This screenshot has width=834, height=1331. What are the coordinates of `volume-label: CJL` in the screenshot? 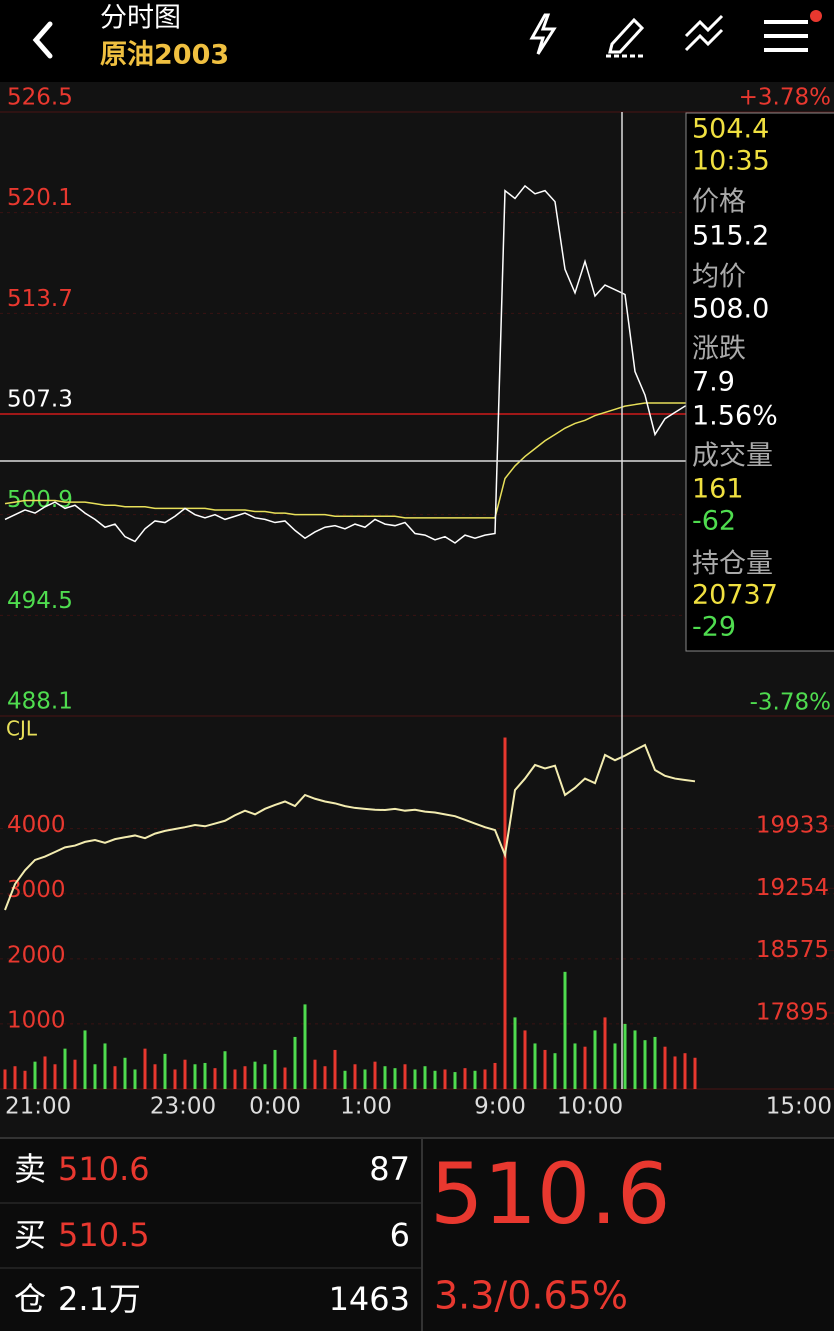 It's located at (22, 729).